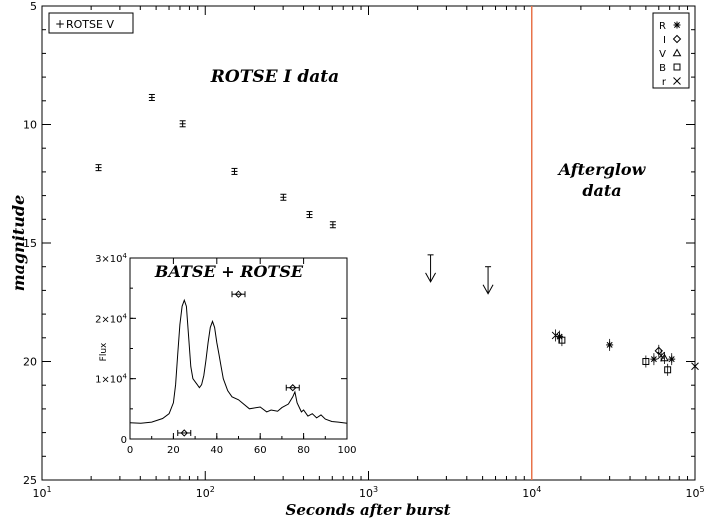  What do you see at coordinates (662, 68) in the screenshot?
I see `legend-filter-label: B` at bounding box center [662, 68].